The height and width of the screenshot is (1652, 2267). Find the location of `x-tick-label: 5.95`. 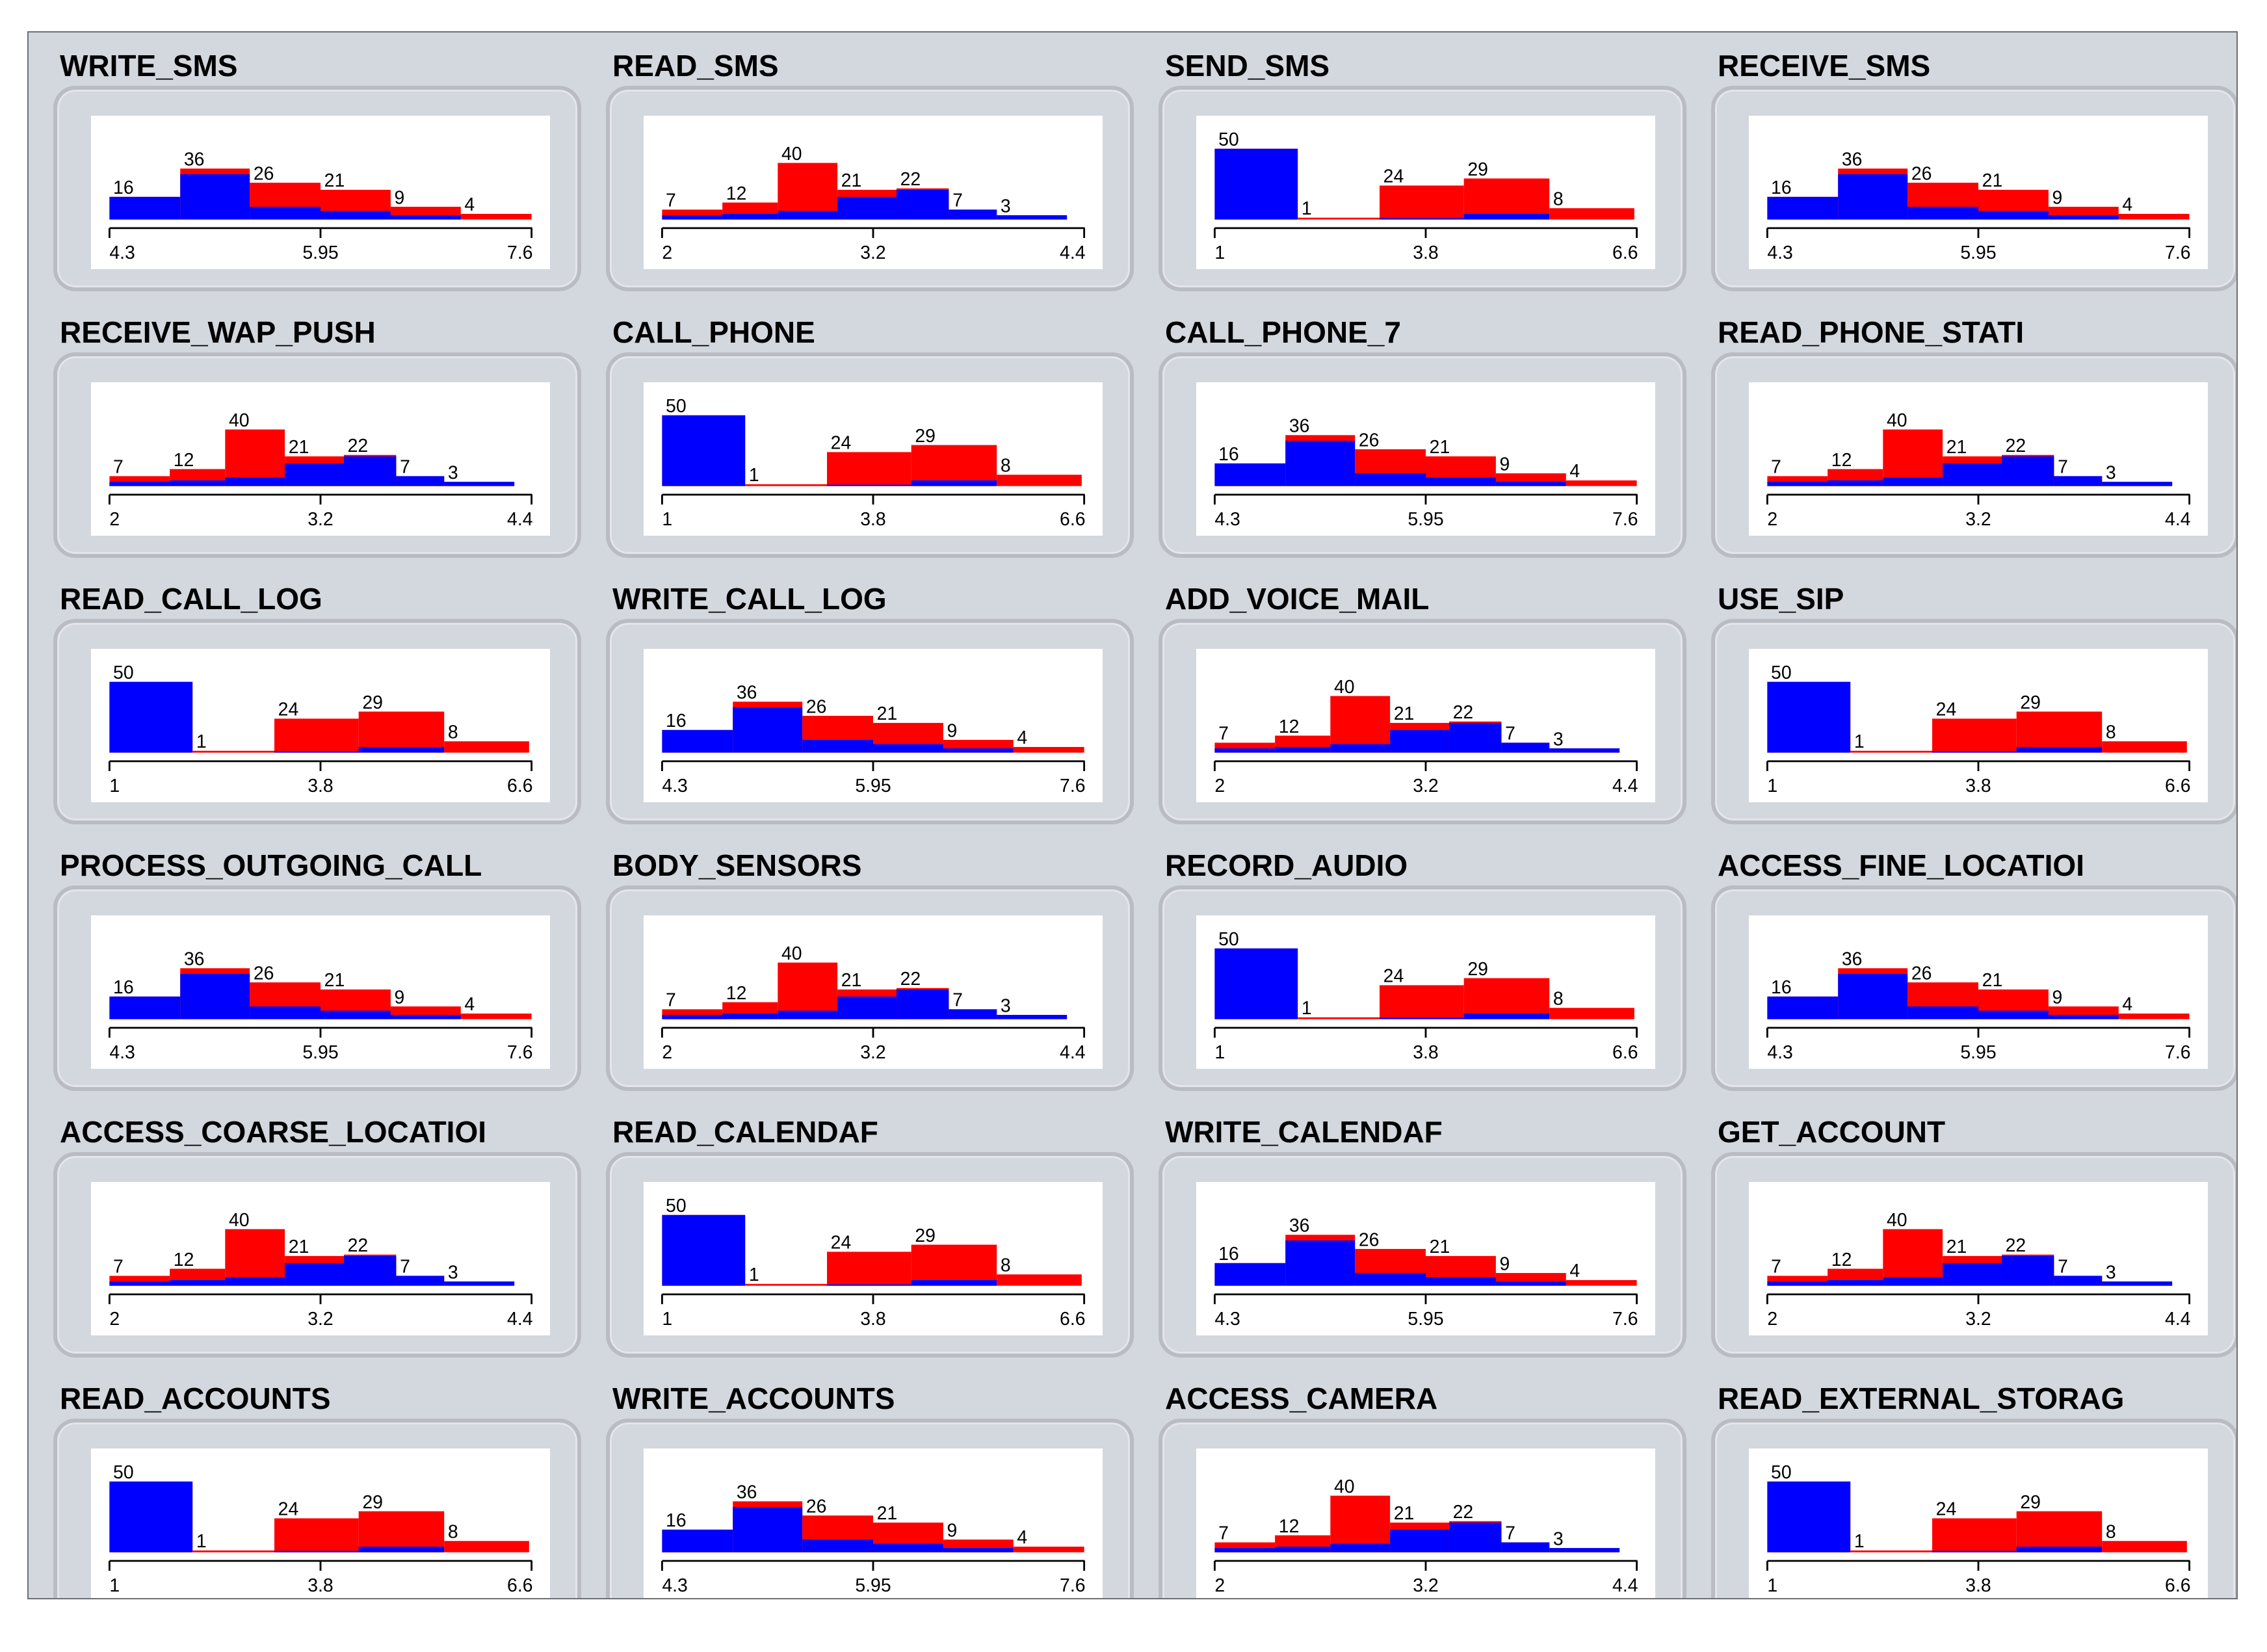

x-tick-label: 5.95 is located at coordinates (320, 253).